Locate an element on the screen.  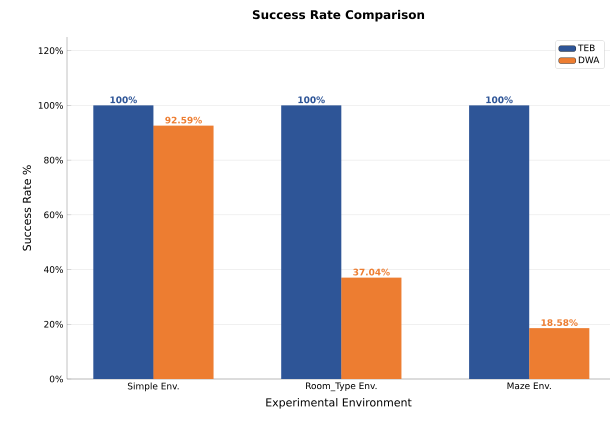
x-tick-label: Maze Env. is located at coordinates (529, 386).